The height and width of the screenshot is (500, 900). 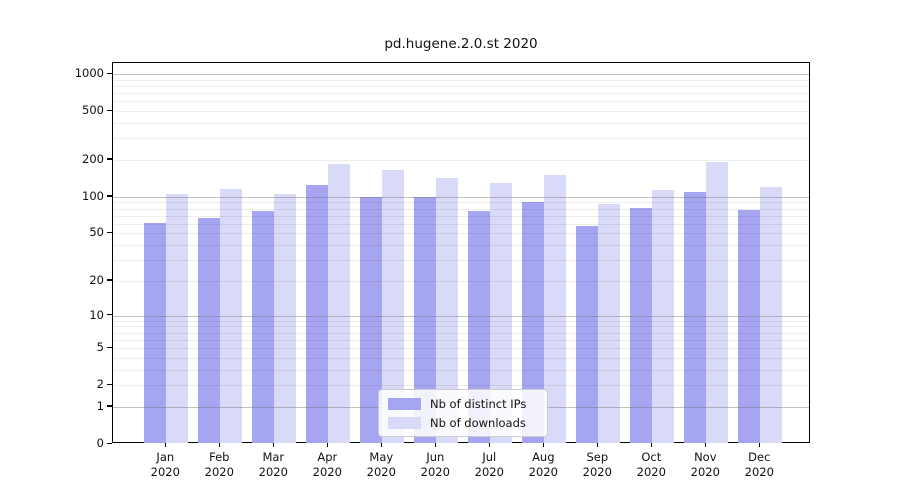 What do you see at coordinates (371, 319) in the screenshot?
I see `bar-ips-may` at bounding box center [371, 319].